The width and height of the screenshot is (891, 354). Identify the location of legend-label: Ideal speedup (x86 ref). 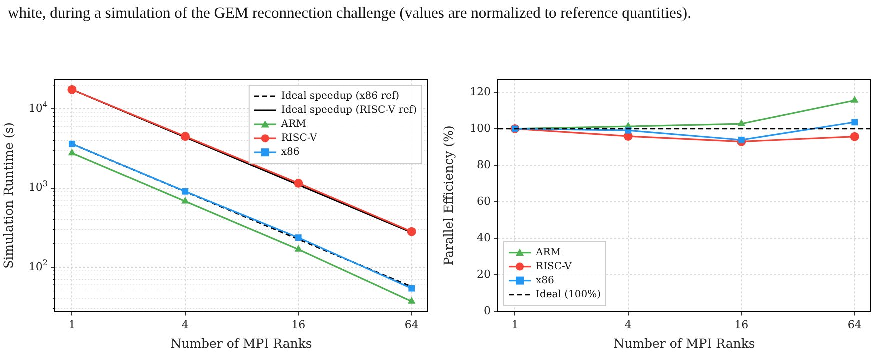
(340, 96).